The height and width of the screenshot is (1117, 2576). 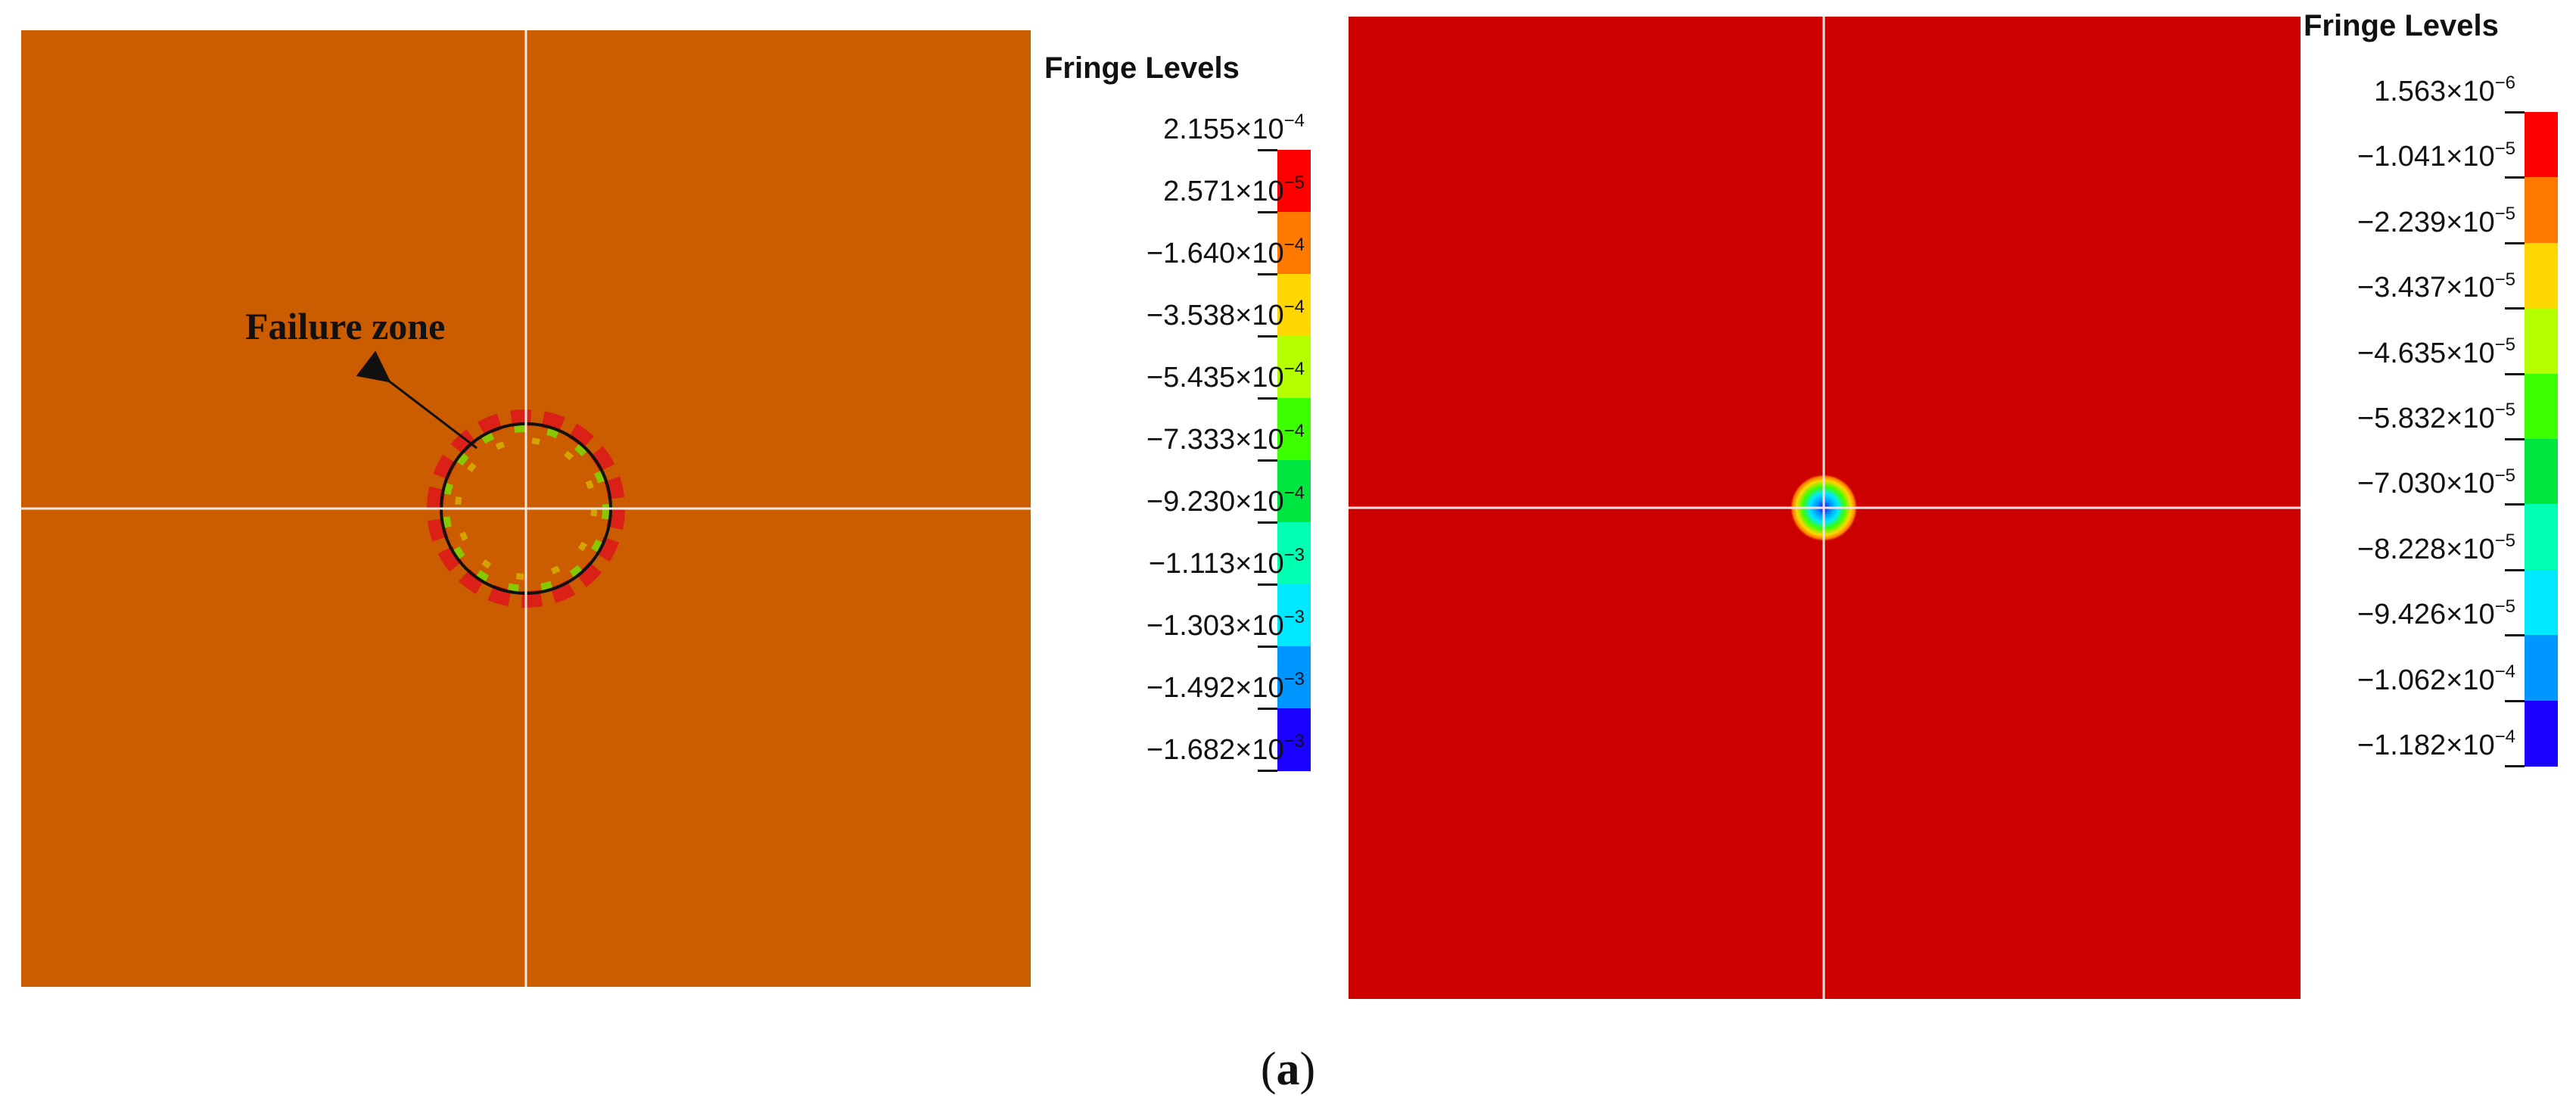 I want to click on failure-zone-label: Failure zone, so click(x=346, y=326).